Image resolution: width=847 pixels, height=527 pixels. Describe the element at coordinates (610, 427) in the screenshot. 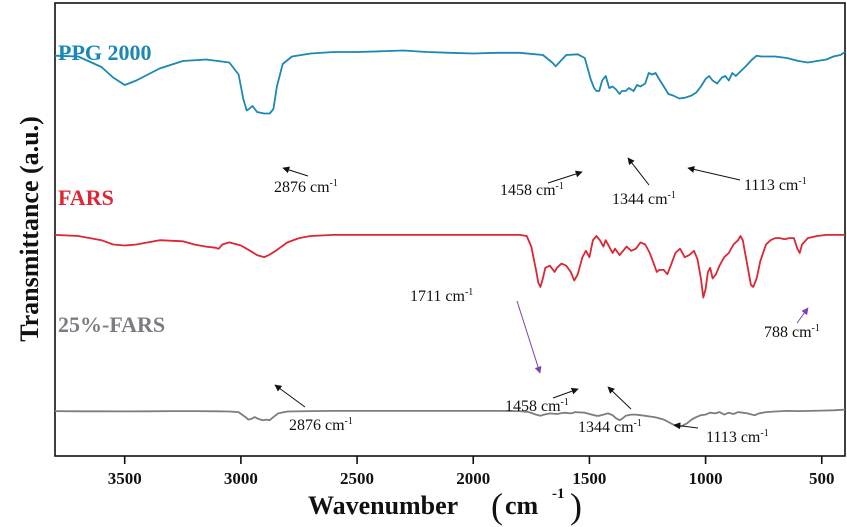

I see `annotation-label-8: 1344 cm-1` at that location.